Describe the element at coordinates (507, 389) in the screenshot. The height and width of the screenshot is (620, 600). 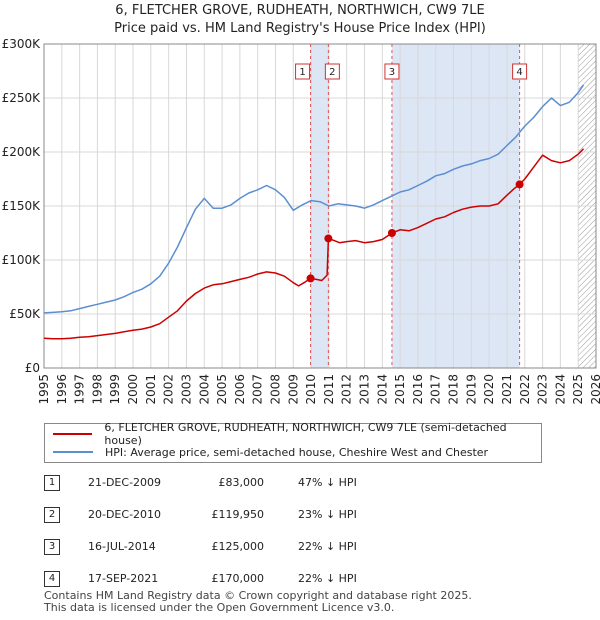
I see `x-tick-label: 2021` at that location.